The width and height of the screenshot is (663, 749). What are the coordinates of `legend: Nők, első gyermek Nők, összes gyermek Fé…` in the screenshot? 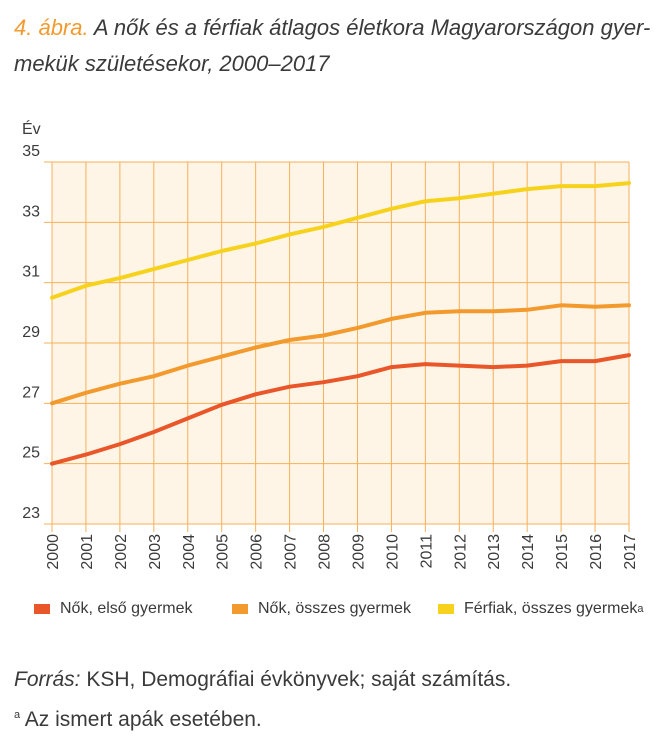 It's located at (344, 614).